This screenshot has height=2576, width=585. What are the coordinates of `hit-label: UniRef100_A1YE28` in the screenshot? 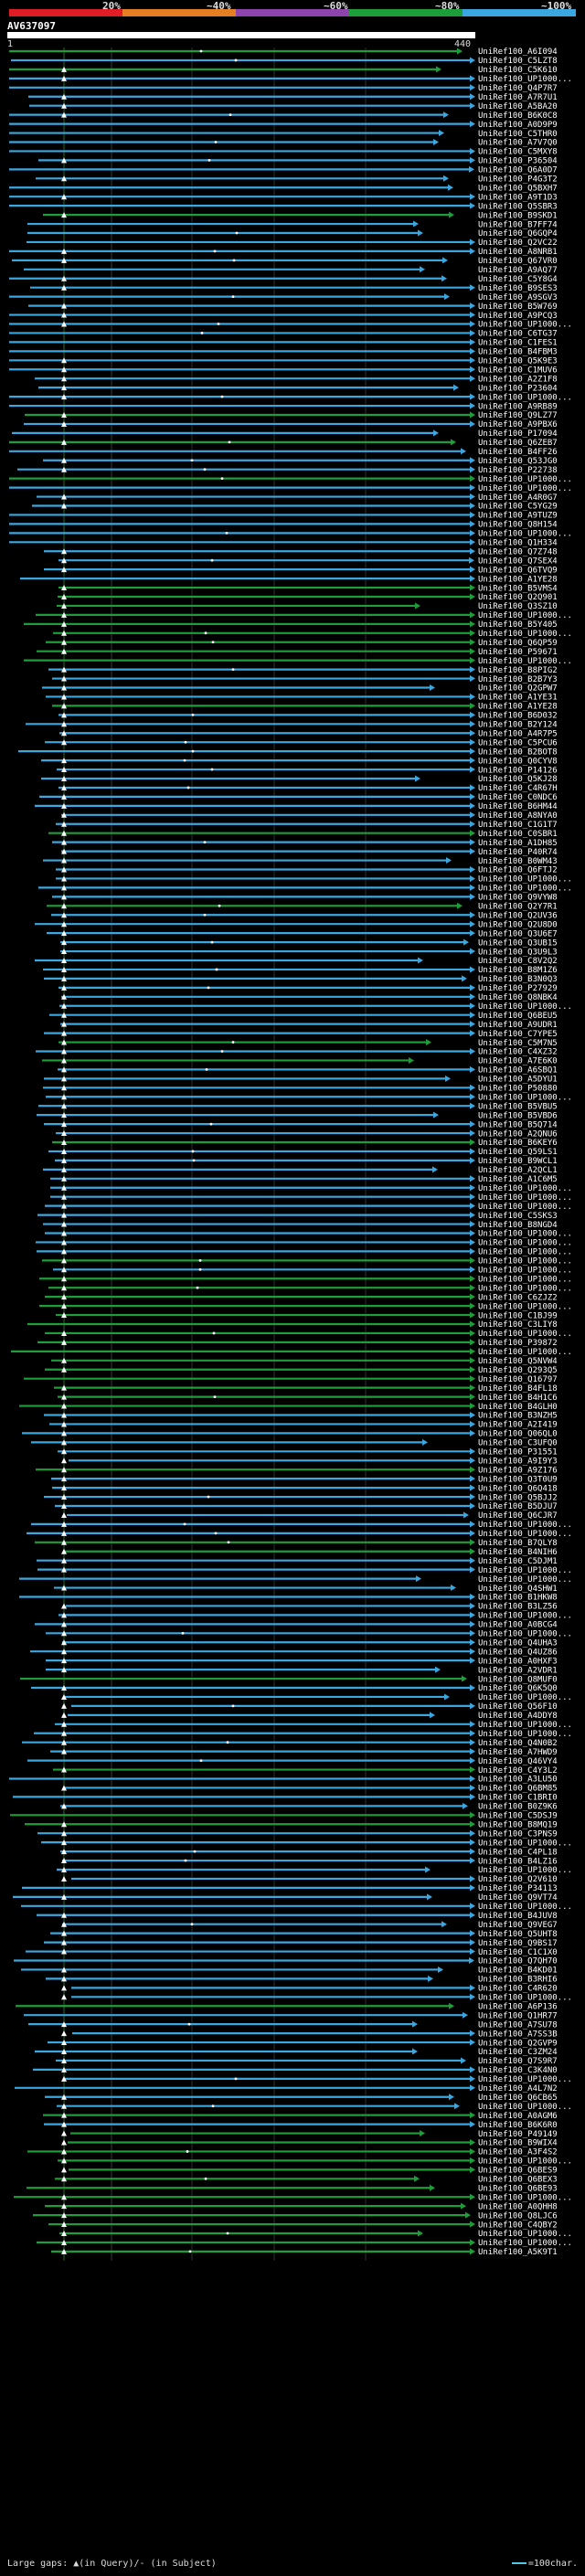 It's located at (518, 707).